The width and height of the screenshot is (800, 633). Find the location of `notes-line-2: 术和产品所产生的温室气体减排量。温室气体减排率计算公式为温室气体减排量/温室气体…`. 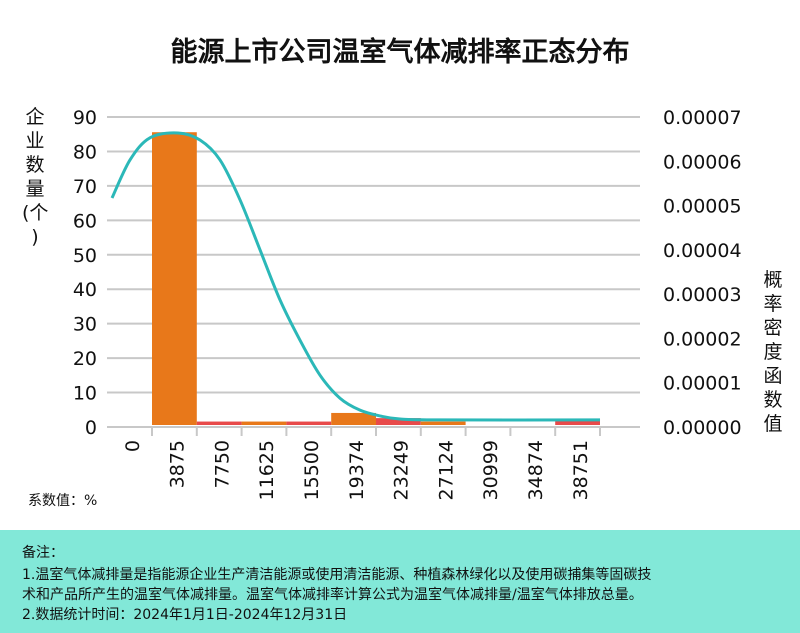

notes-line-2: 术和产品所产生的温室气体减排量。温室气体减排率计算公式为温室气体减排量/温室气体… is located at coordinates (332, 595).